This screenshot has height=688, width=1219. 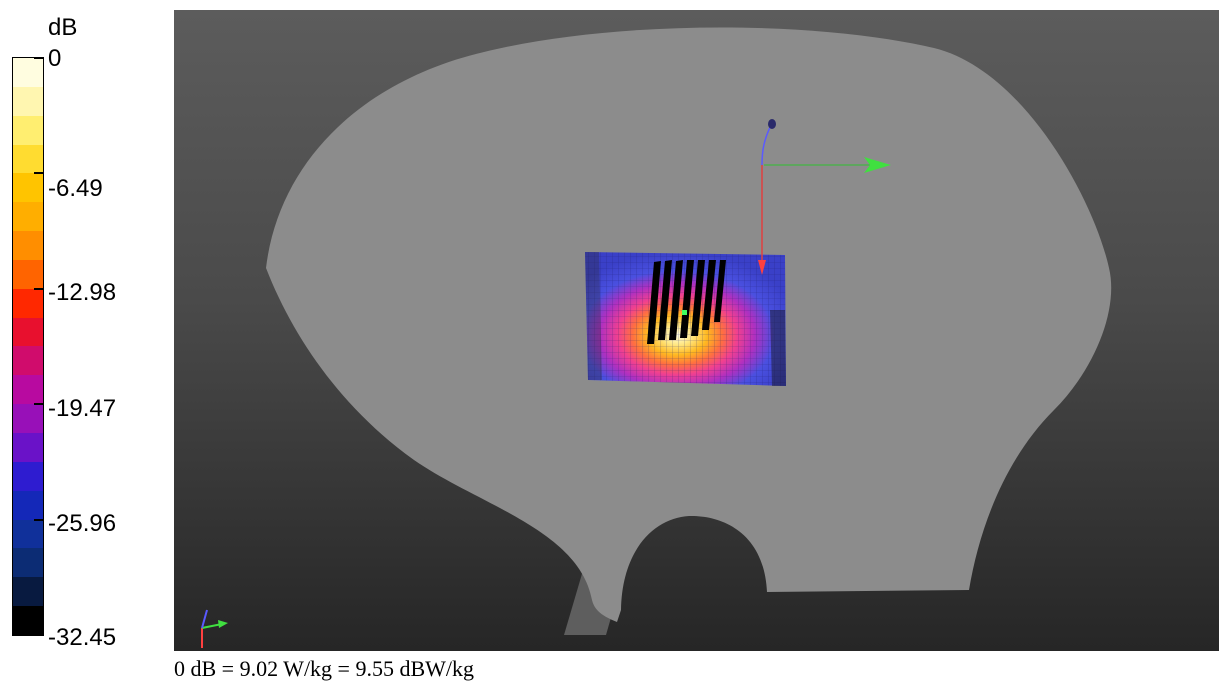 What do you see at coordinates (214, 628) in the screenshot?
I see `axis-triad-icon` at bounding box center [214, 628].